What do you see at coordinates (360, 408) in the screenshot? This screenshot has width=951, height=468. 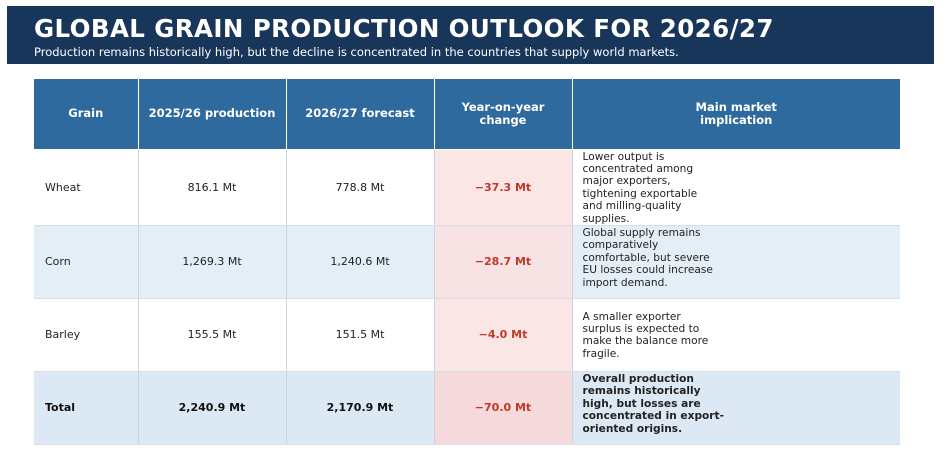 I see `total-forecast-2026-27-cell: 2,170.9 Mt` at bounding box center [360, 408].